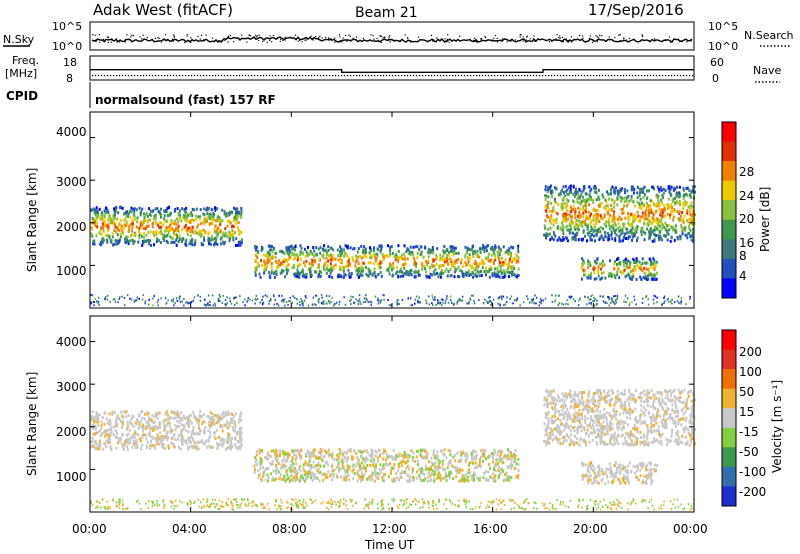 This screenshot has width=800, height=554. I want to click on frequency-panel: Freq. [MHz] 18 8 60 0 Nave, so click(393, 69).